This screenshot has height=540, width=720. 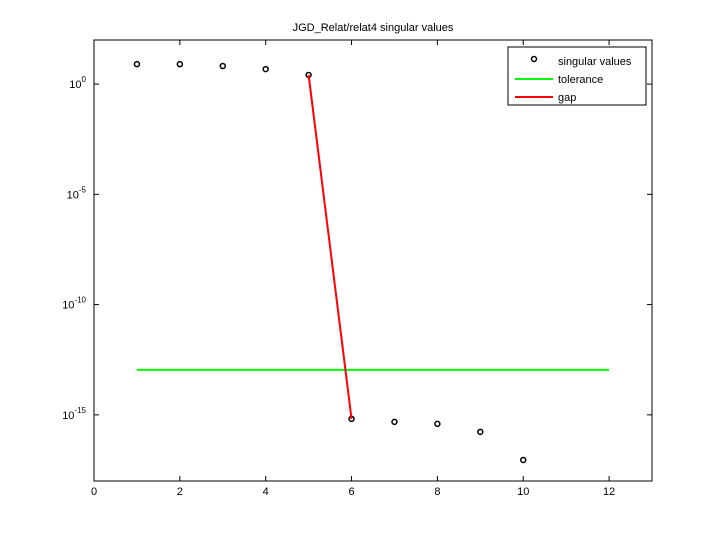 What do you see at coordinates (437, 492) in the screenshot?
I see `x-tick-label: 8` at bounding box center [437, 492].